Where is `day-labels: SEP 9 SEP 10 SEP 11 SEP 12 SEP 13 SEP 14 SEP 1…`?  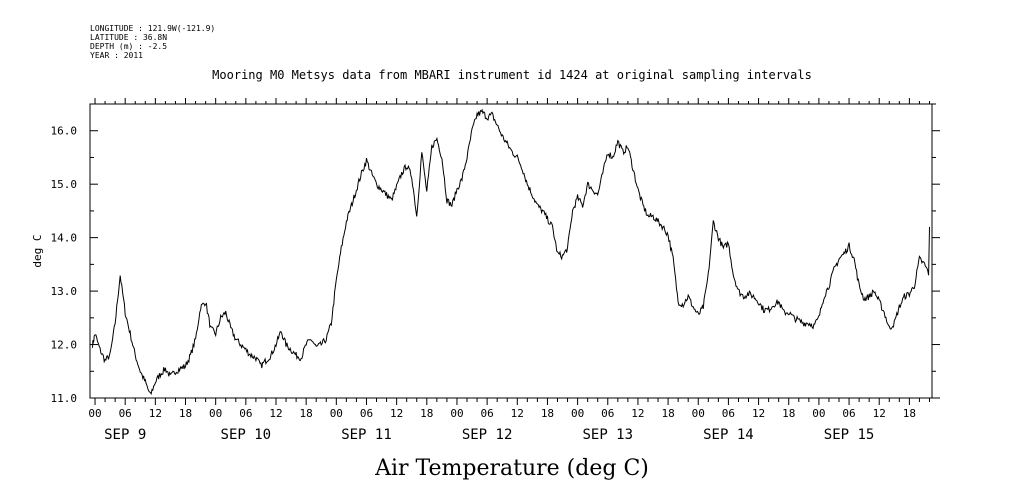
day-labels: SEP 9 SEP 10 SEP 11 SEP 12 SEP 13 SEP 14 SEP 1… is located at coordinates (489, 435).